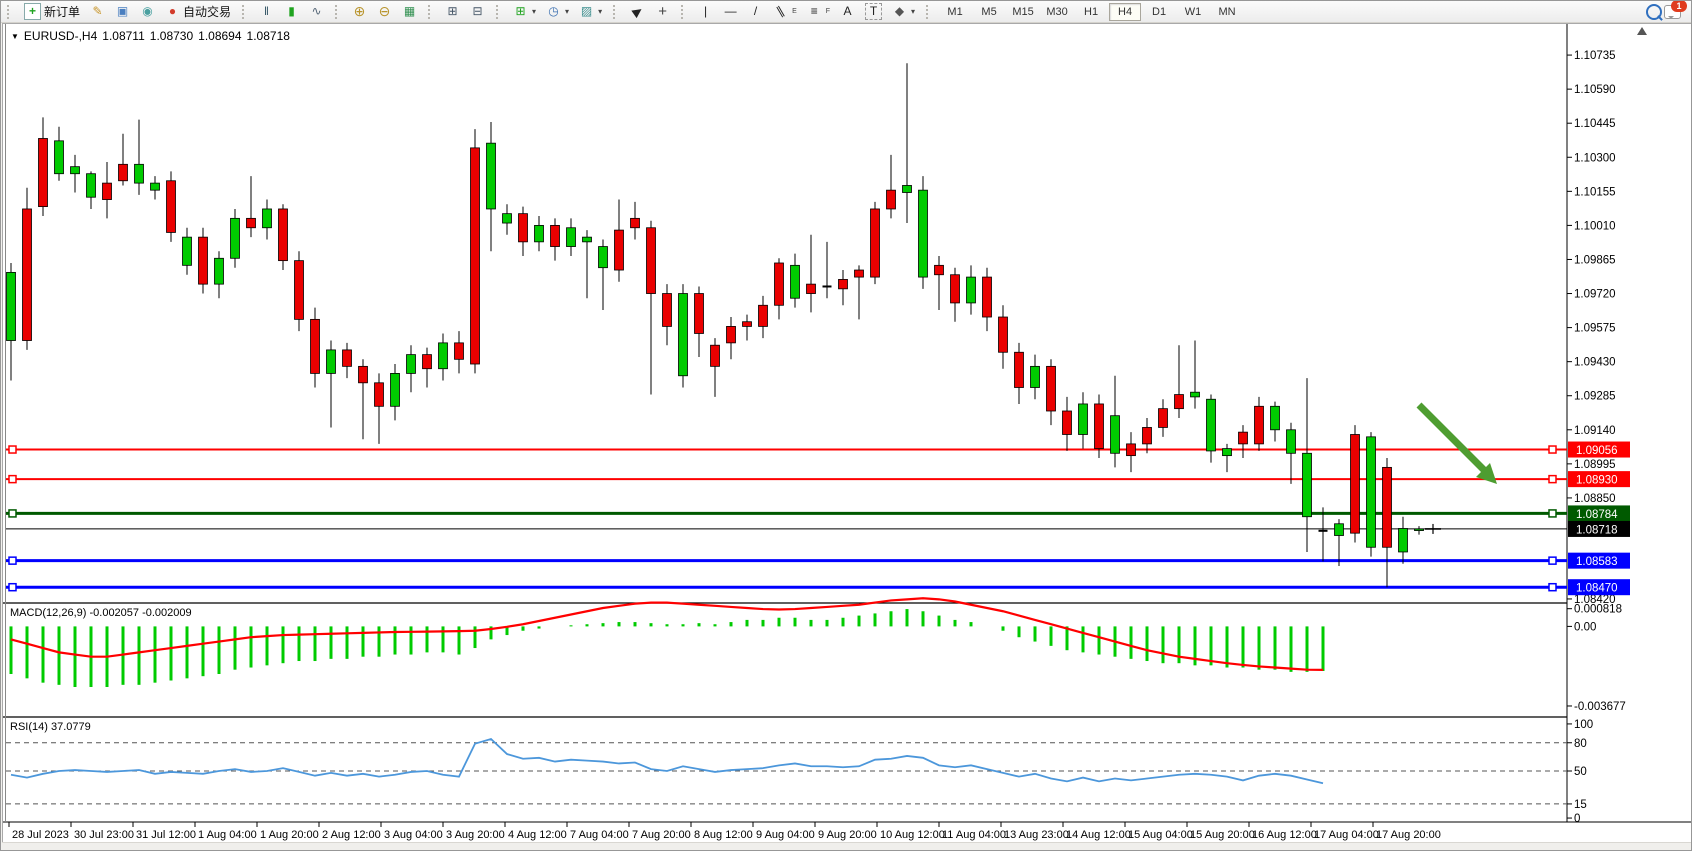 The image size is (1692, 851). Describe the element at coordinates (1597, 530) in the screenshot. I see `svg-text: 1.08718` at that location.